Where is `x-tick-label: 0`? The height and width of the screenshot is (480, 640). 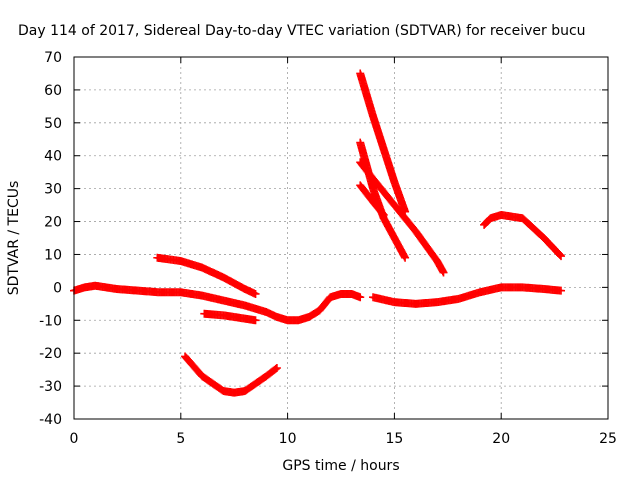
x-tick-label: 0 is located at coordinates (74, 439).